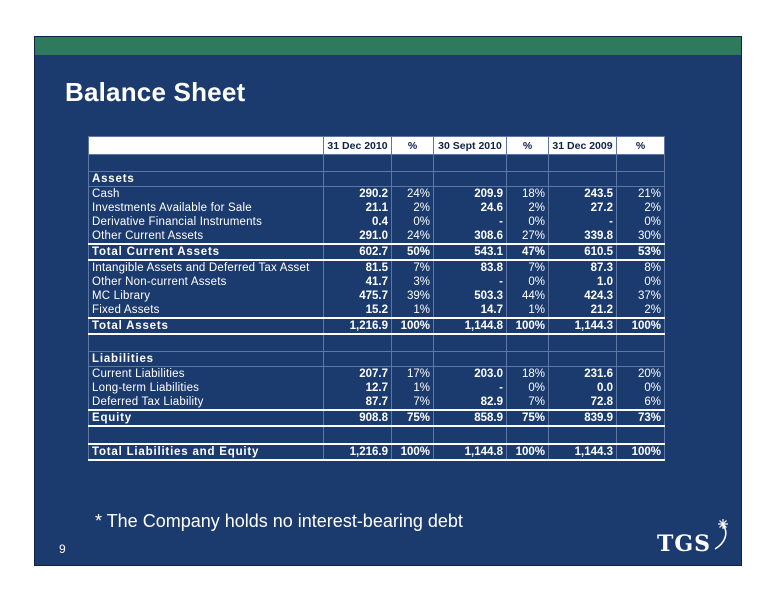  Describe the element at coordinates (527, 193) in the screenshot. I see `percent-cell: 18%` at that location.